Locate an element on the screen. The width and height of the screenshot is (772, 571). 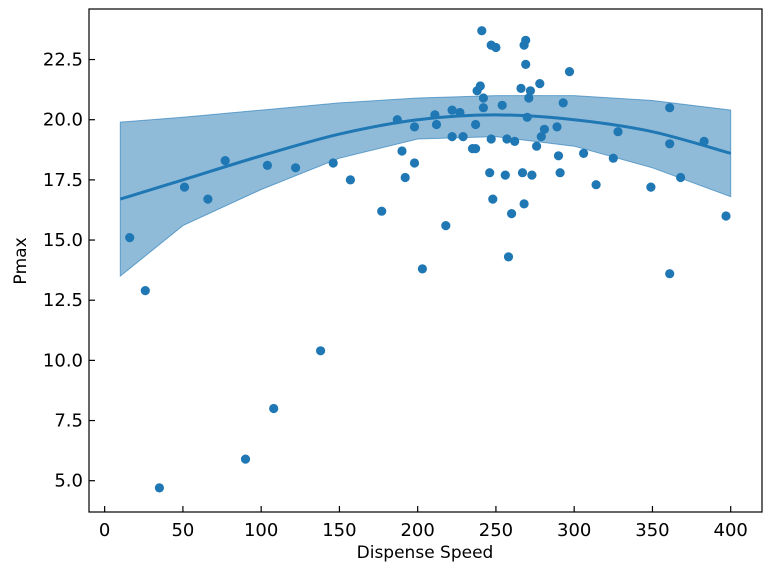
x-tick-label: 150 is located at coordinates (339, 530).